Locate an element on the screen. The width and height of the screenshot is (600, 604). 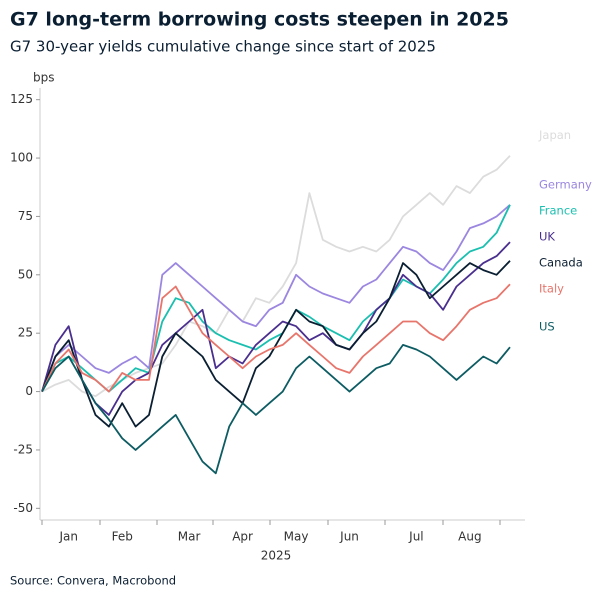
x-tick-label: Mar is located at coordinates (189, 537).